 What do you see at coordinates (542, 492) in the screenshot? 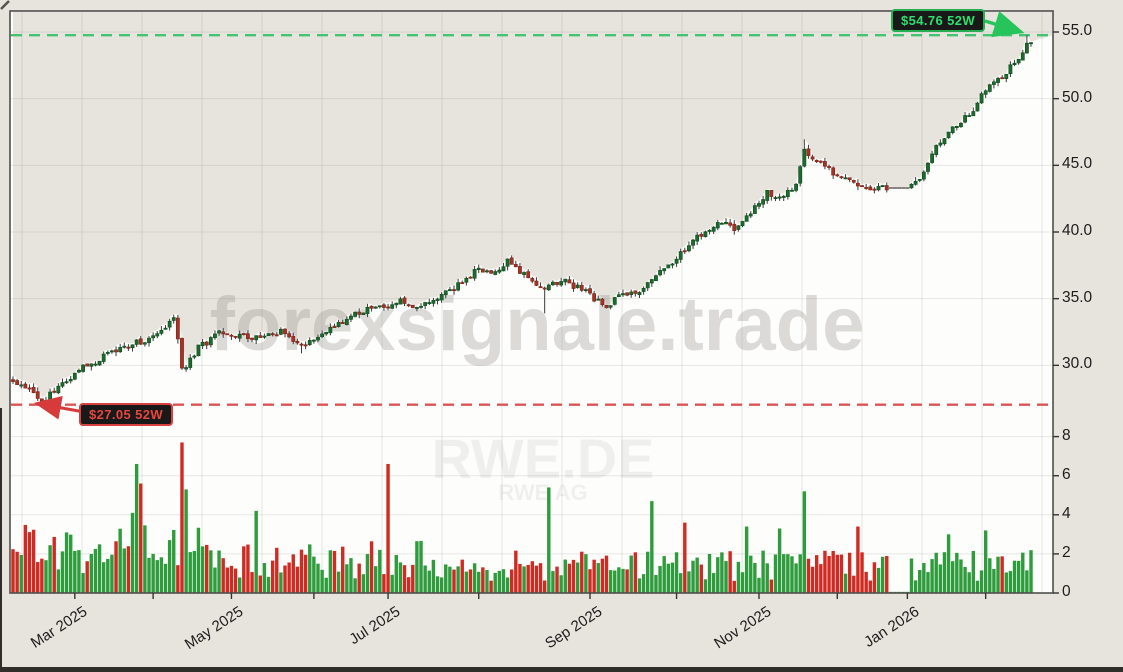
I see `watermark-company: RWE AG` at bounding box center [542, 492].